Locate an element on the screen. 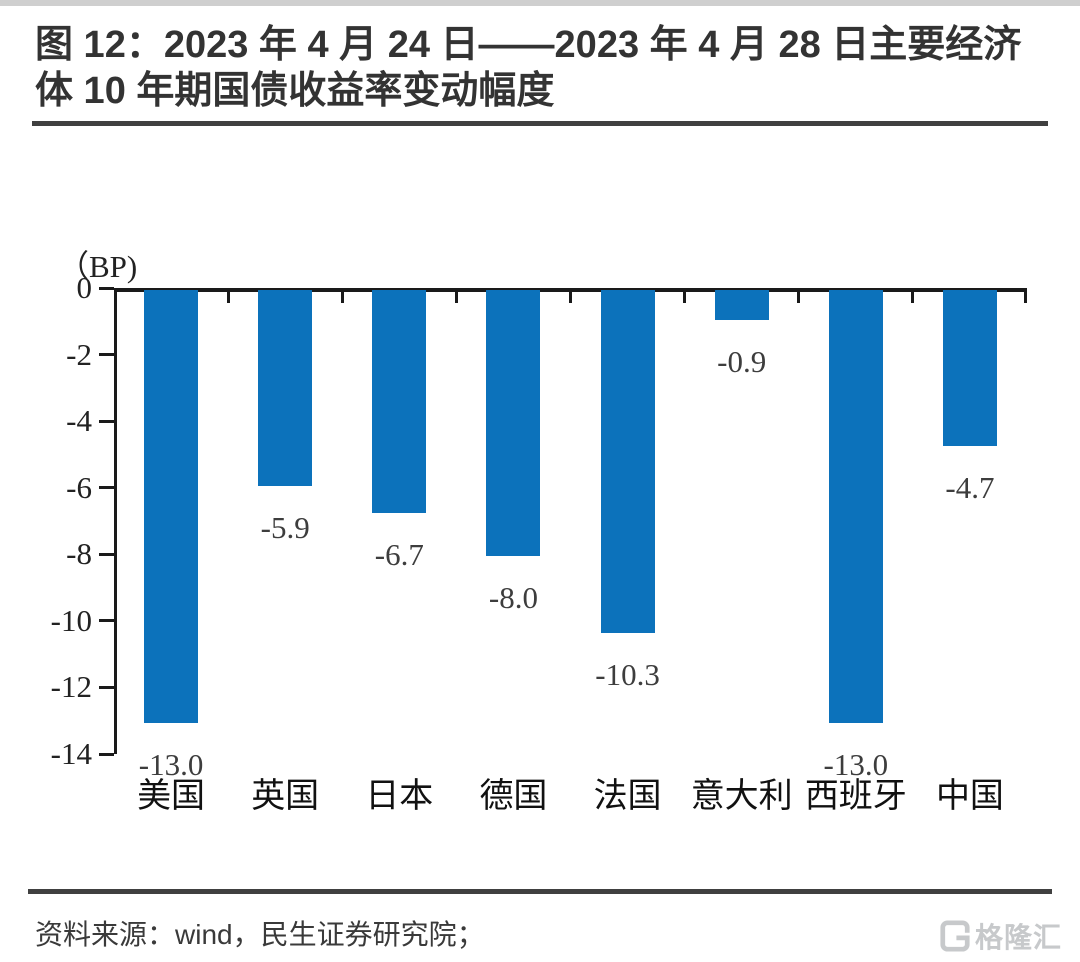 The width and height of the screenshot is (1080, 962). y-axis-tick-label: -12 is located at coordinates (71, 687).